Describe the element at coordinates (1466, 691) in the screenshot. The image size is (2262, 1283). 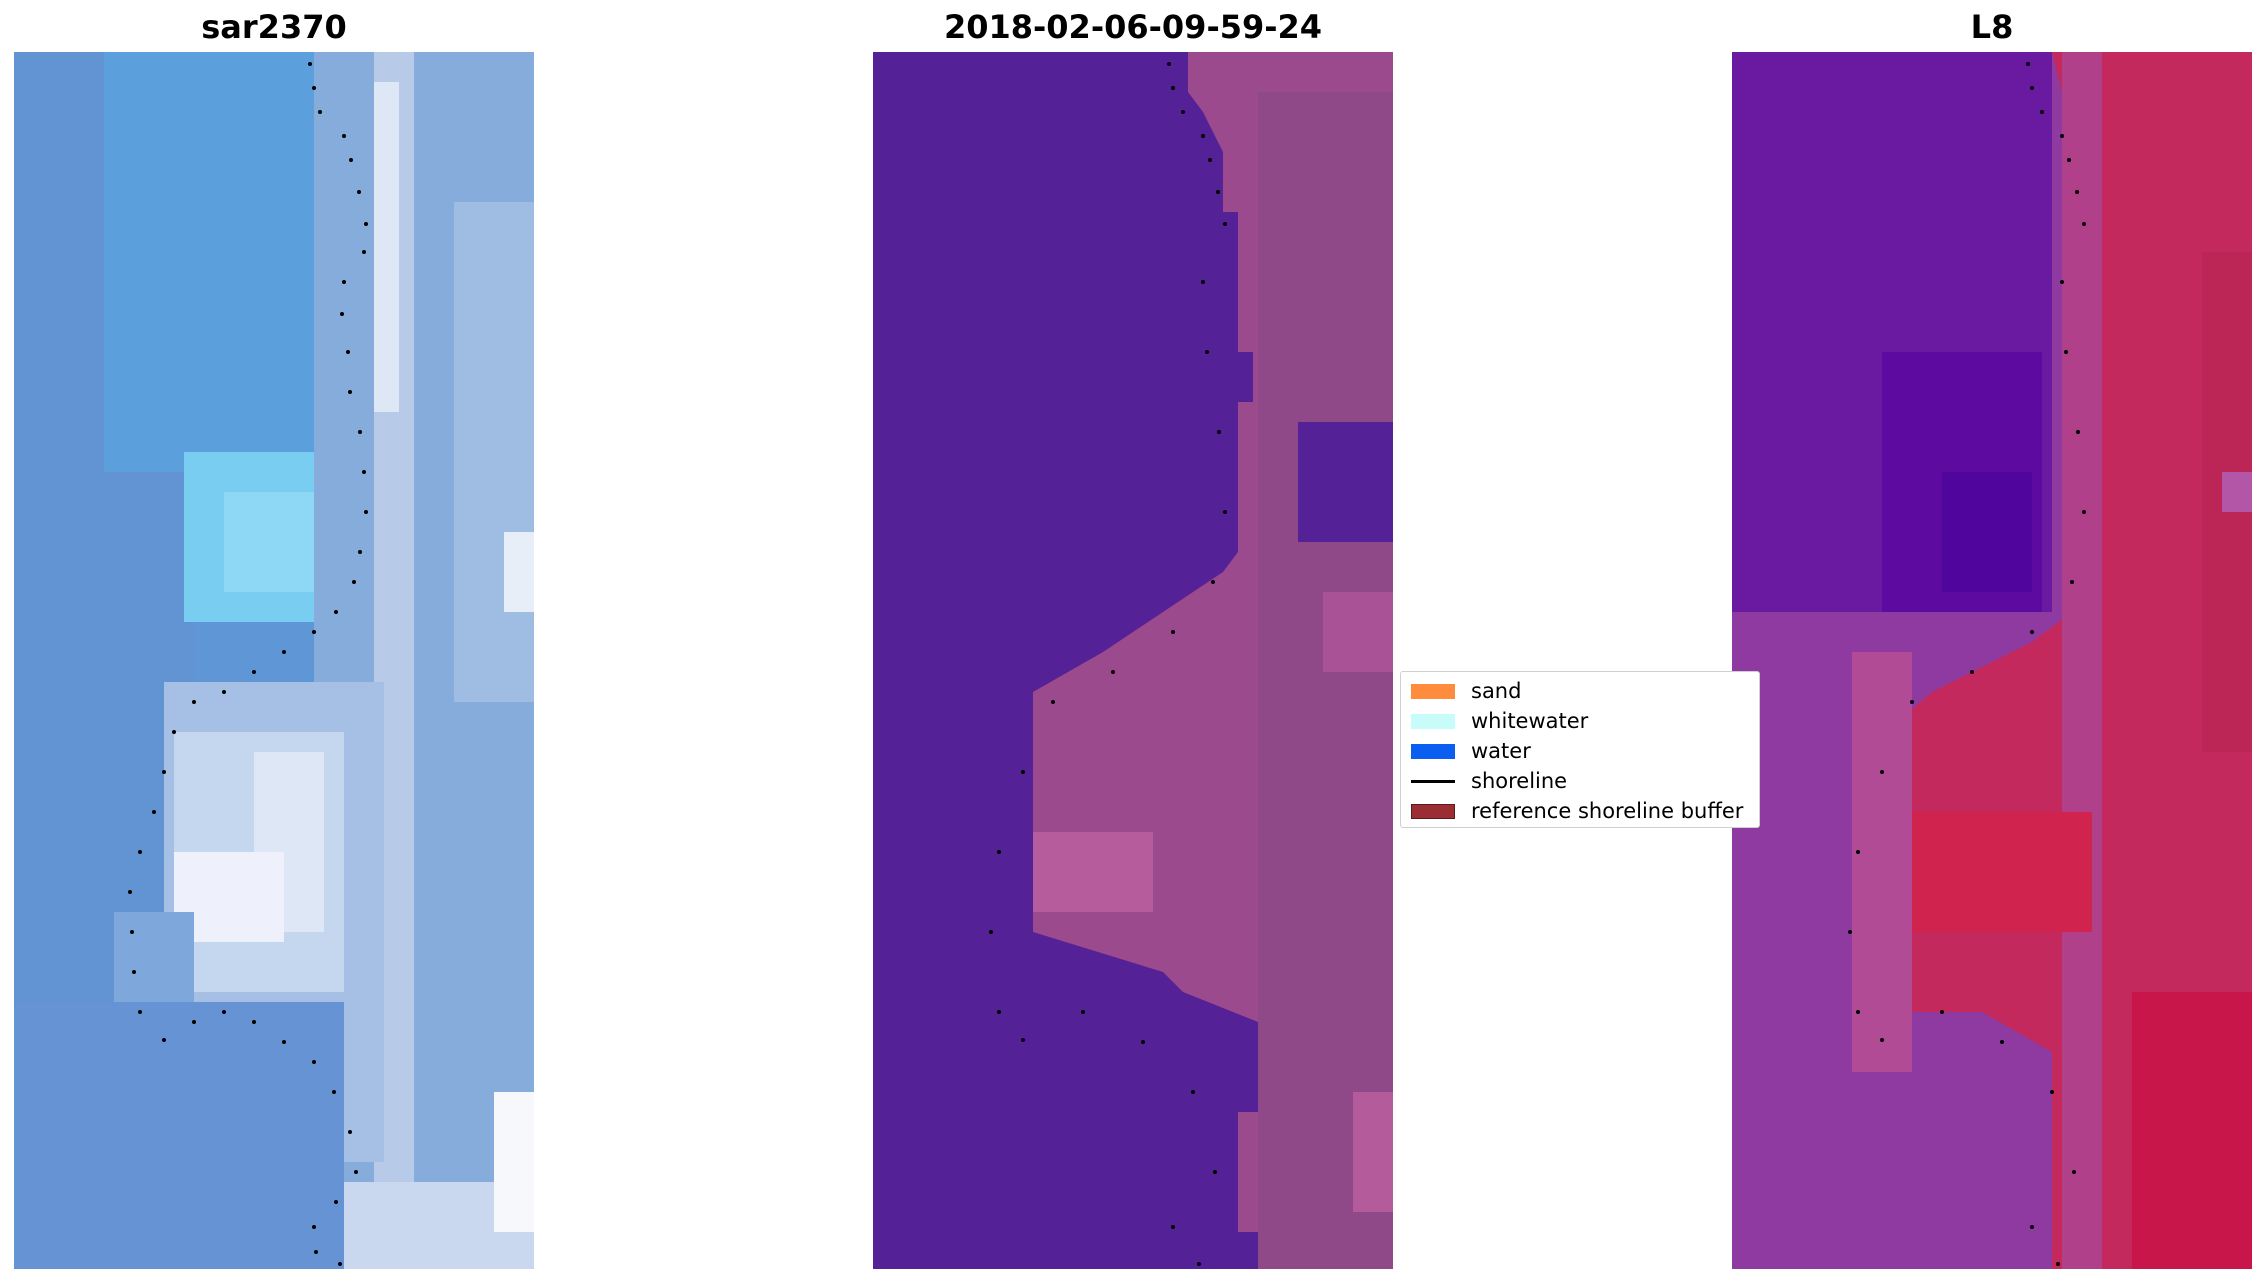
I see `legend-item-sand: sand` at that location.